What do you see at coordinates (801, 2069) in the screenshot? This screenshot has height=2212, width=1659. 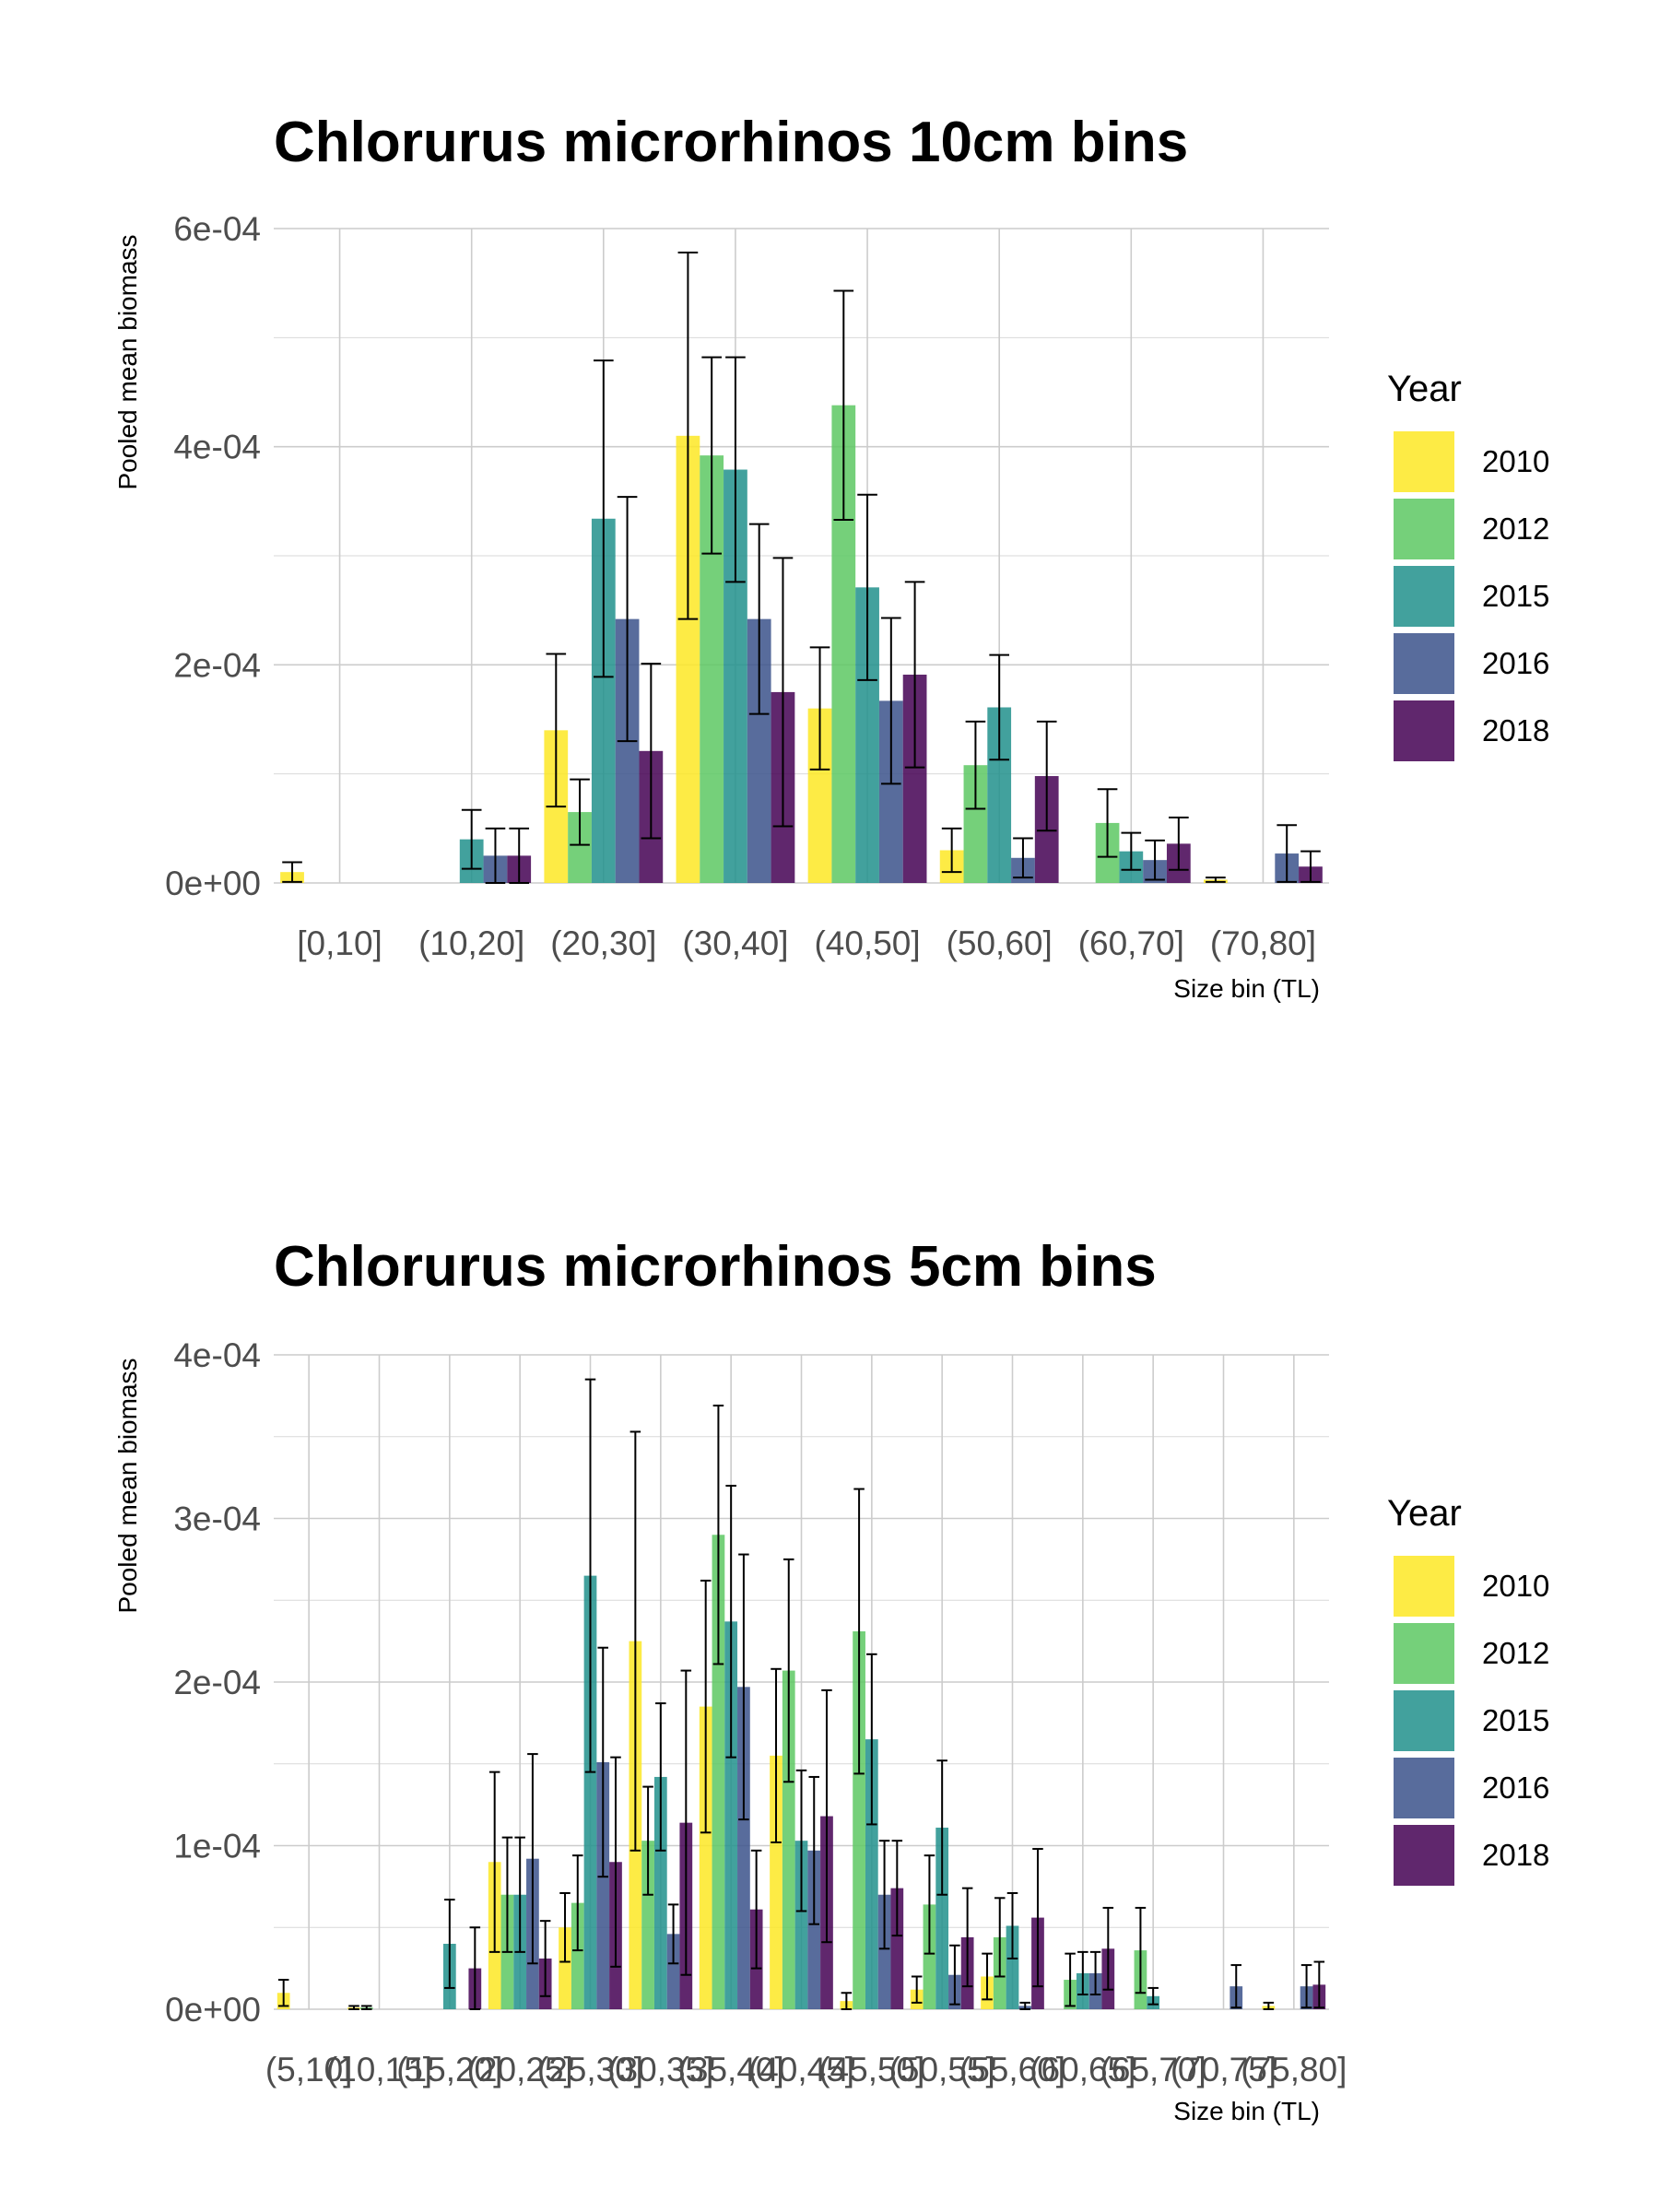 I see `x-tick-label: (40,45]` at bounding box center [801, 2069].